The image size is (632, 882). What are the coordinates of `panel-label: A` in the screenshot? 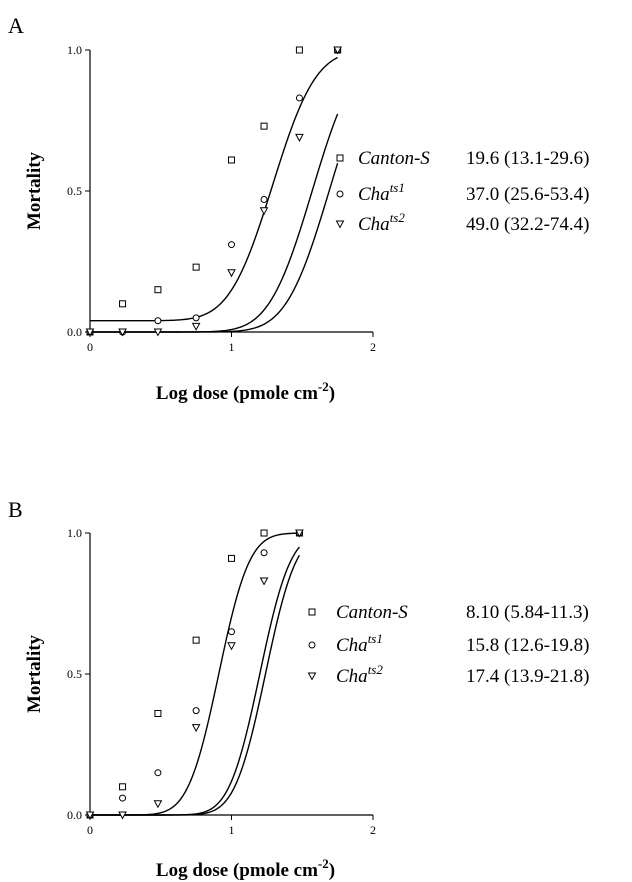 It's located at (16, 25).